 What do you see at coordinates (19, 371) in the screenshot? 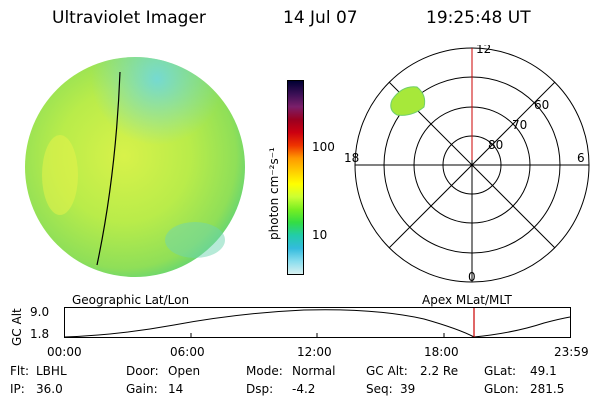
I see `flt-label: Flt:` at bounding box center [19, 371].